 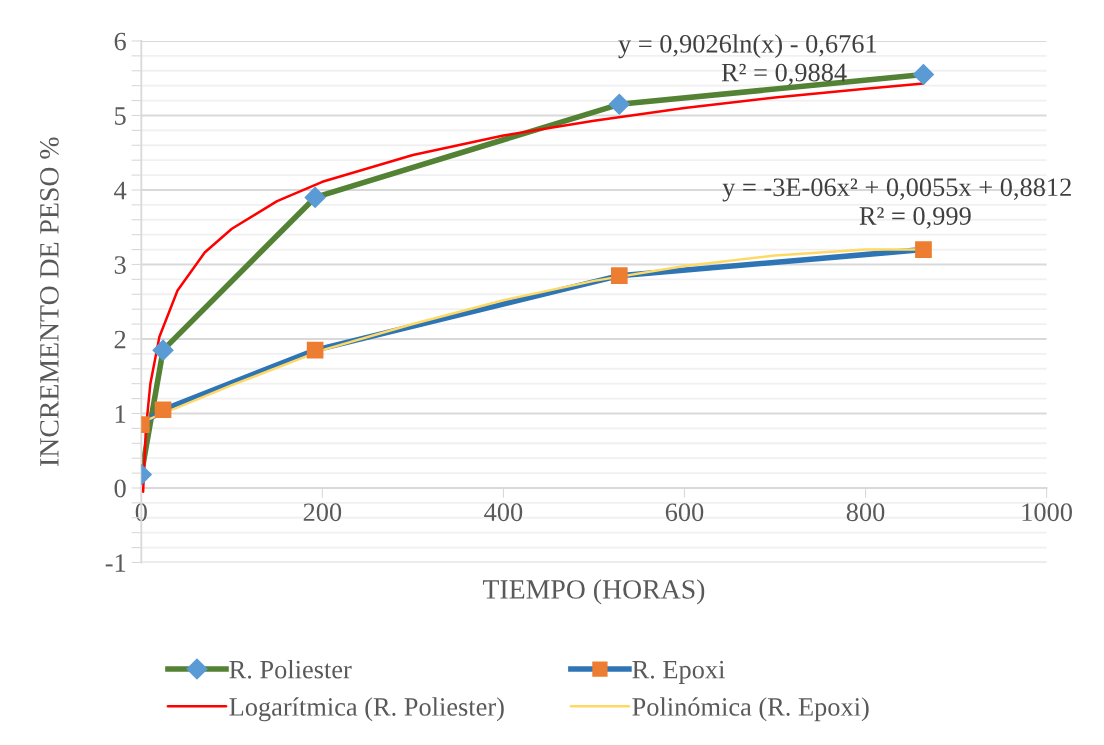 I want to click on y-tick-label: 1, so click(x=120, y=414).